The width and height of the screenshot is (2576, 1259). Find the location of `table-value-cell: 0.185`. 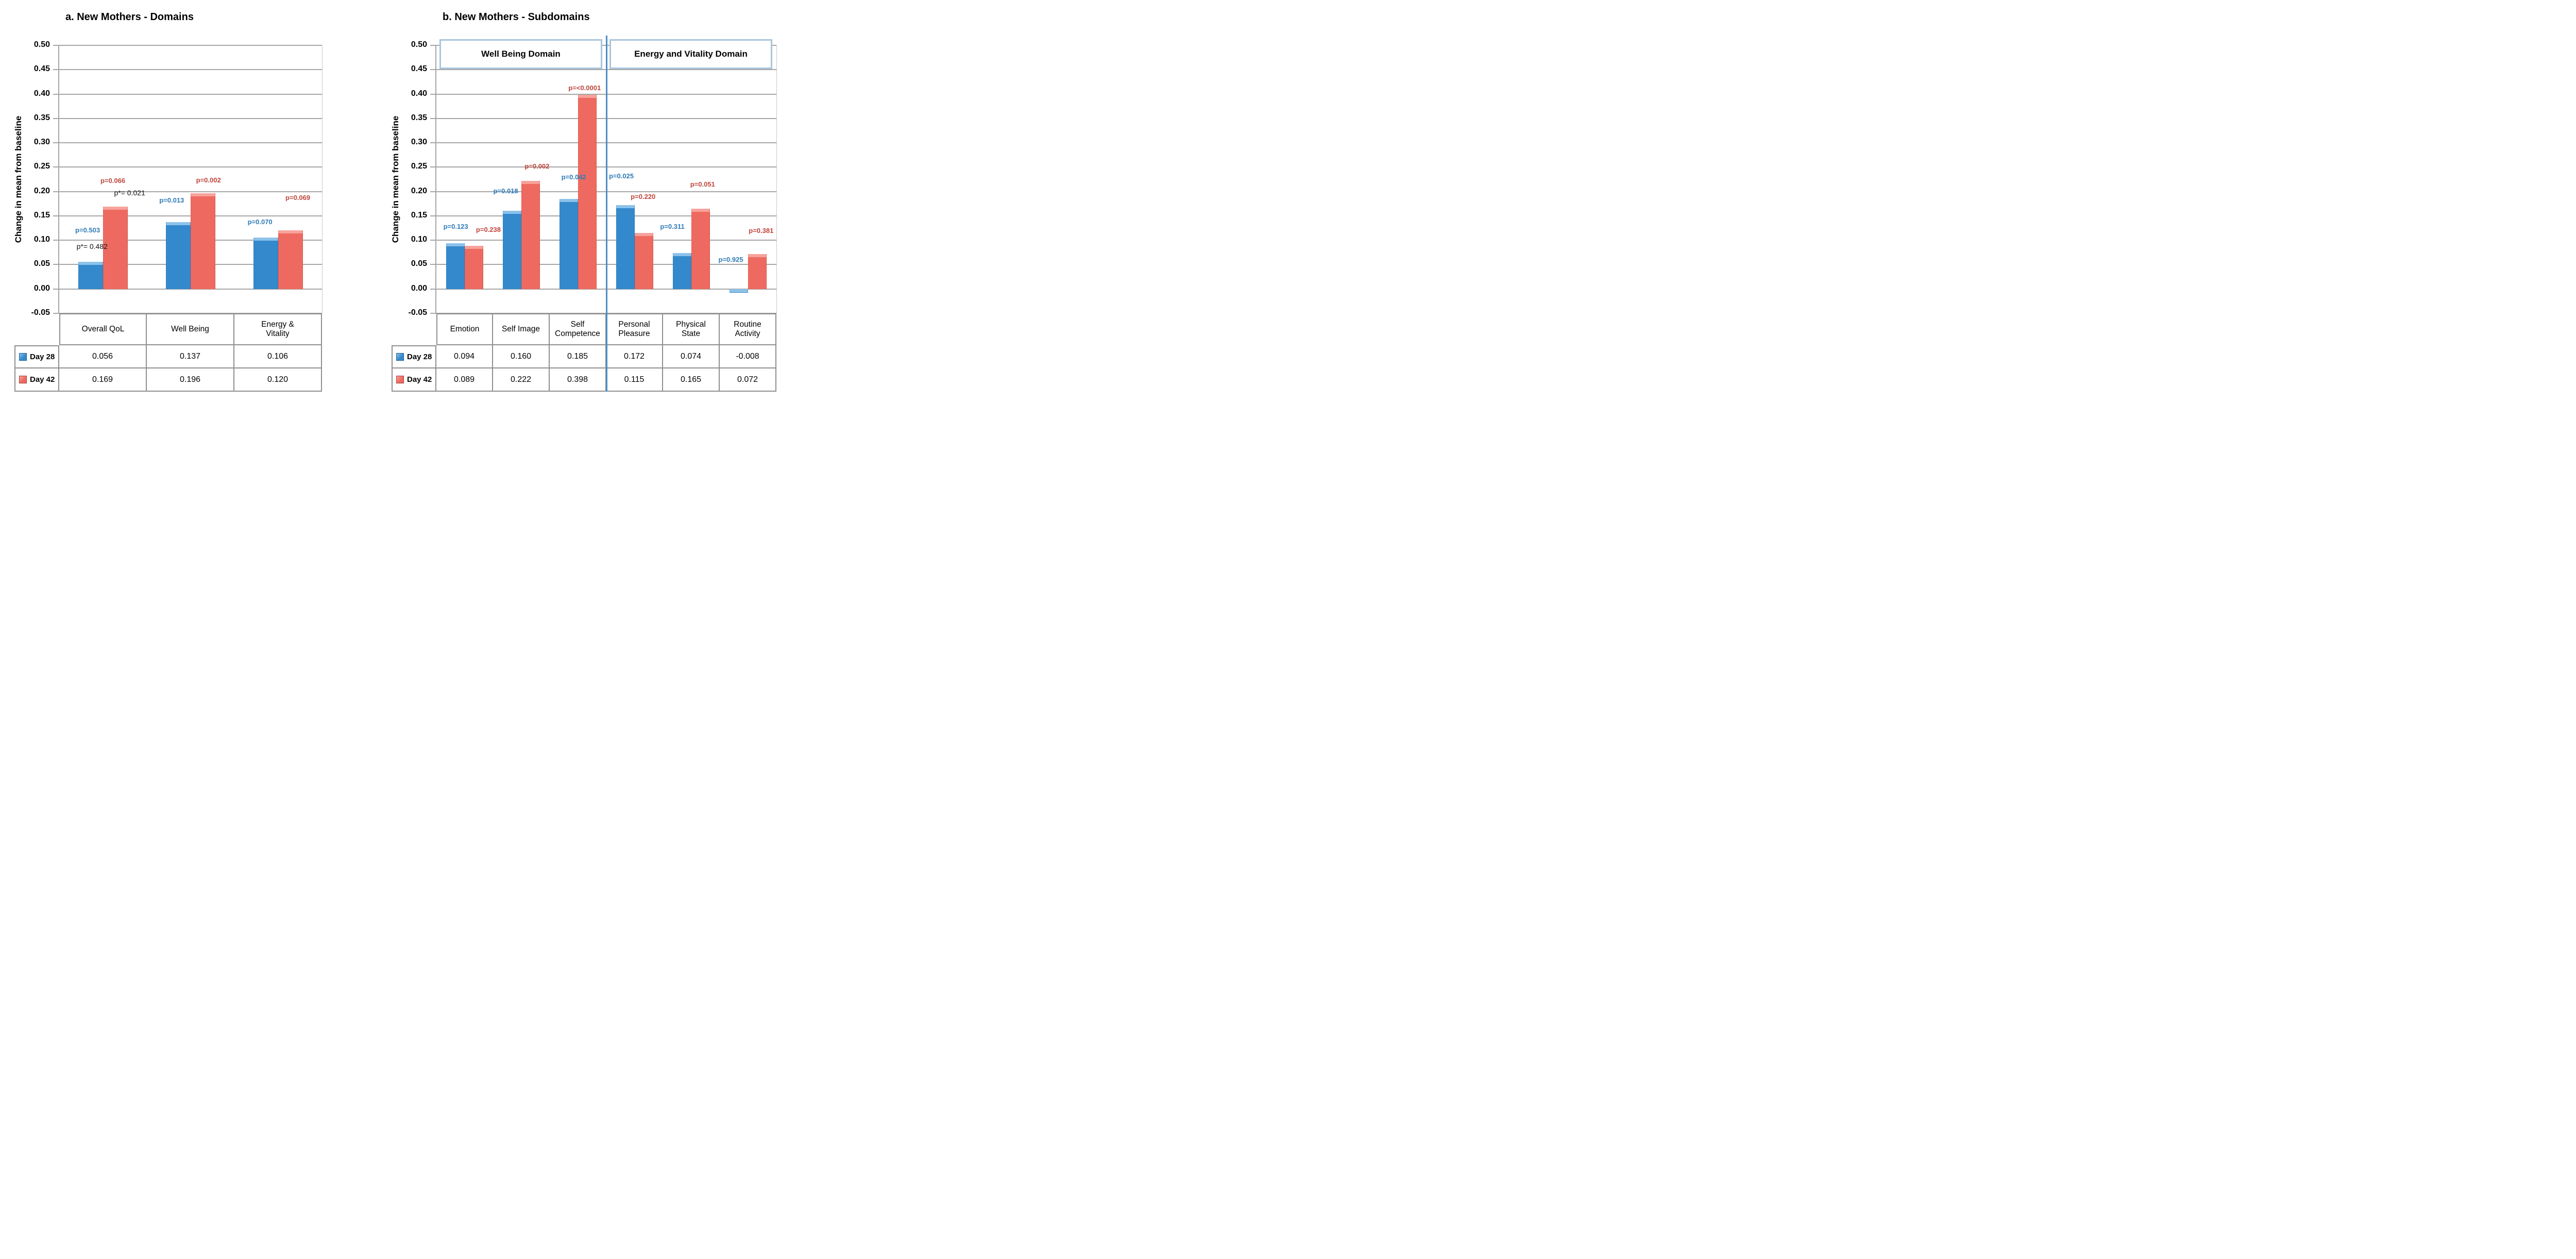

table-value-cell: 0.185 is located at coordinates (578, 356).